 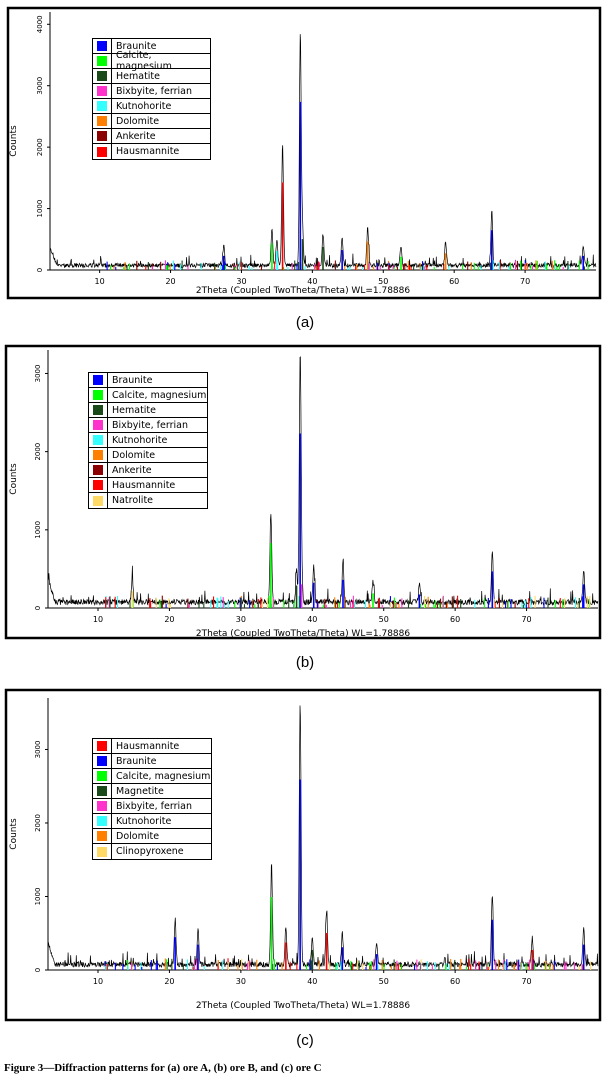 I want to click on panel-label-b: (b), so click(x=305, y=662).